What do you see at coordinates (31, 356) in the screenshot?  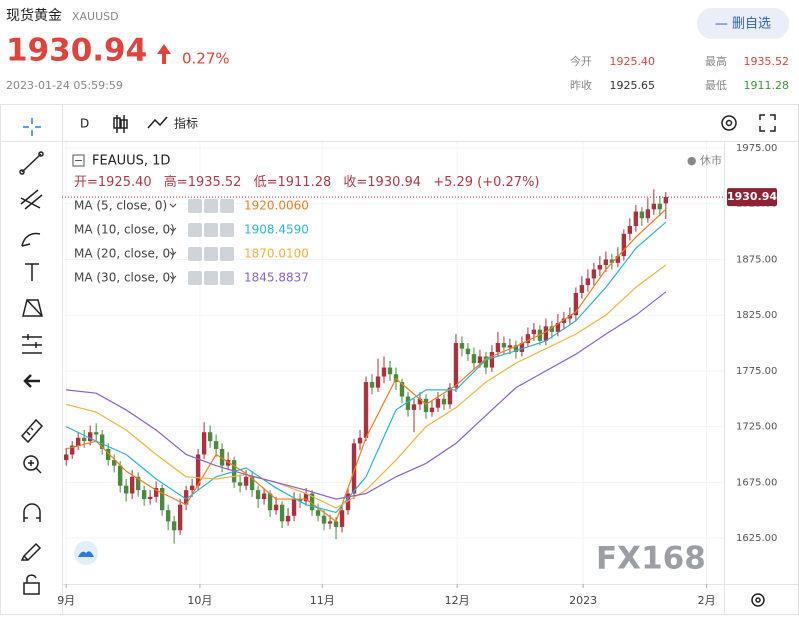 I see `drawing-tools` at bounding box center [31, 356].